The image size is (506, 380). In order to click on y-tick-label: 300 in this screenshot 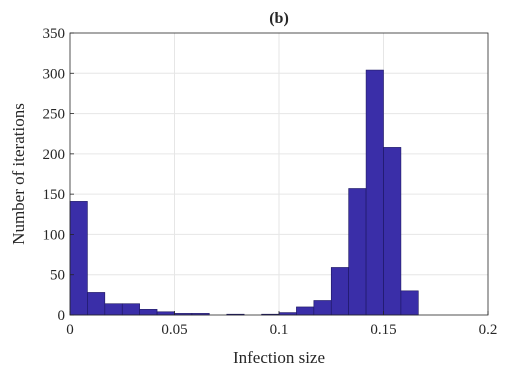, I will do `click(54, 74)`.